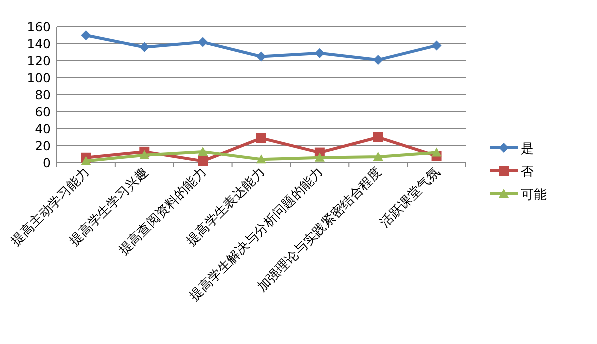 The image size is (597, 344). Describe the element at coordinates (527, 172) in the screenshot. I see `legend-label: 否` at that location.